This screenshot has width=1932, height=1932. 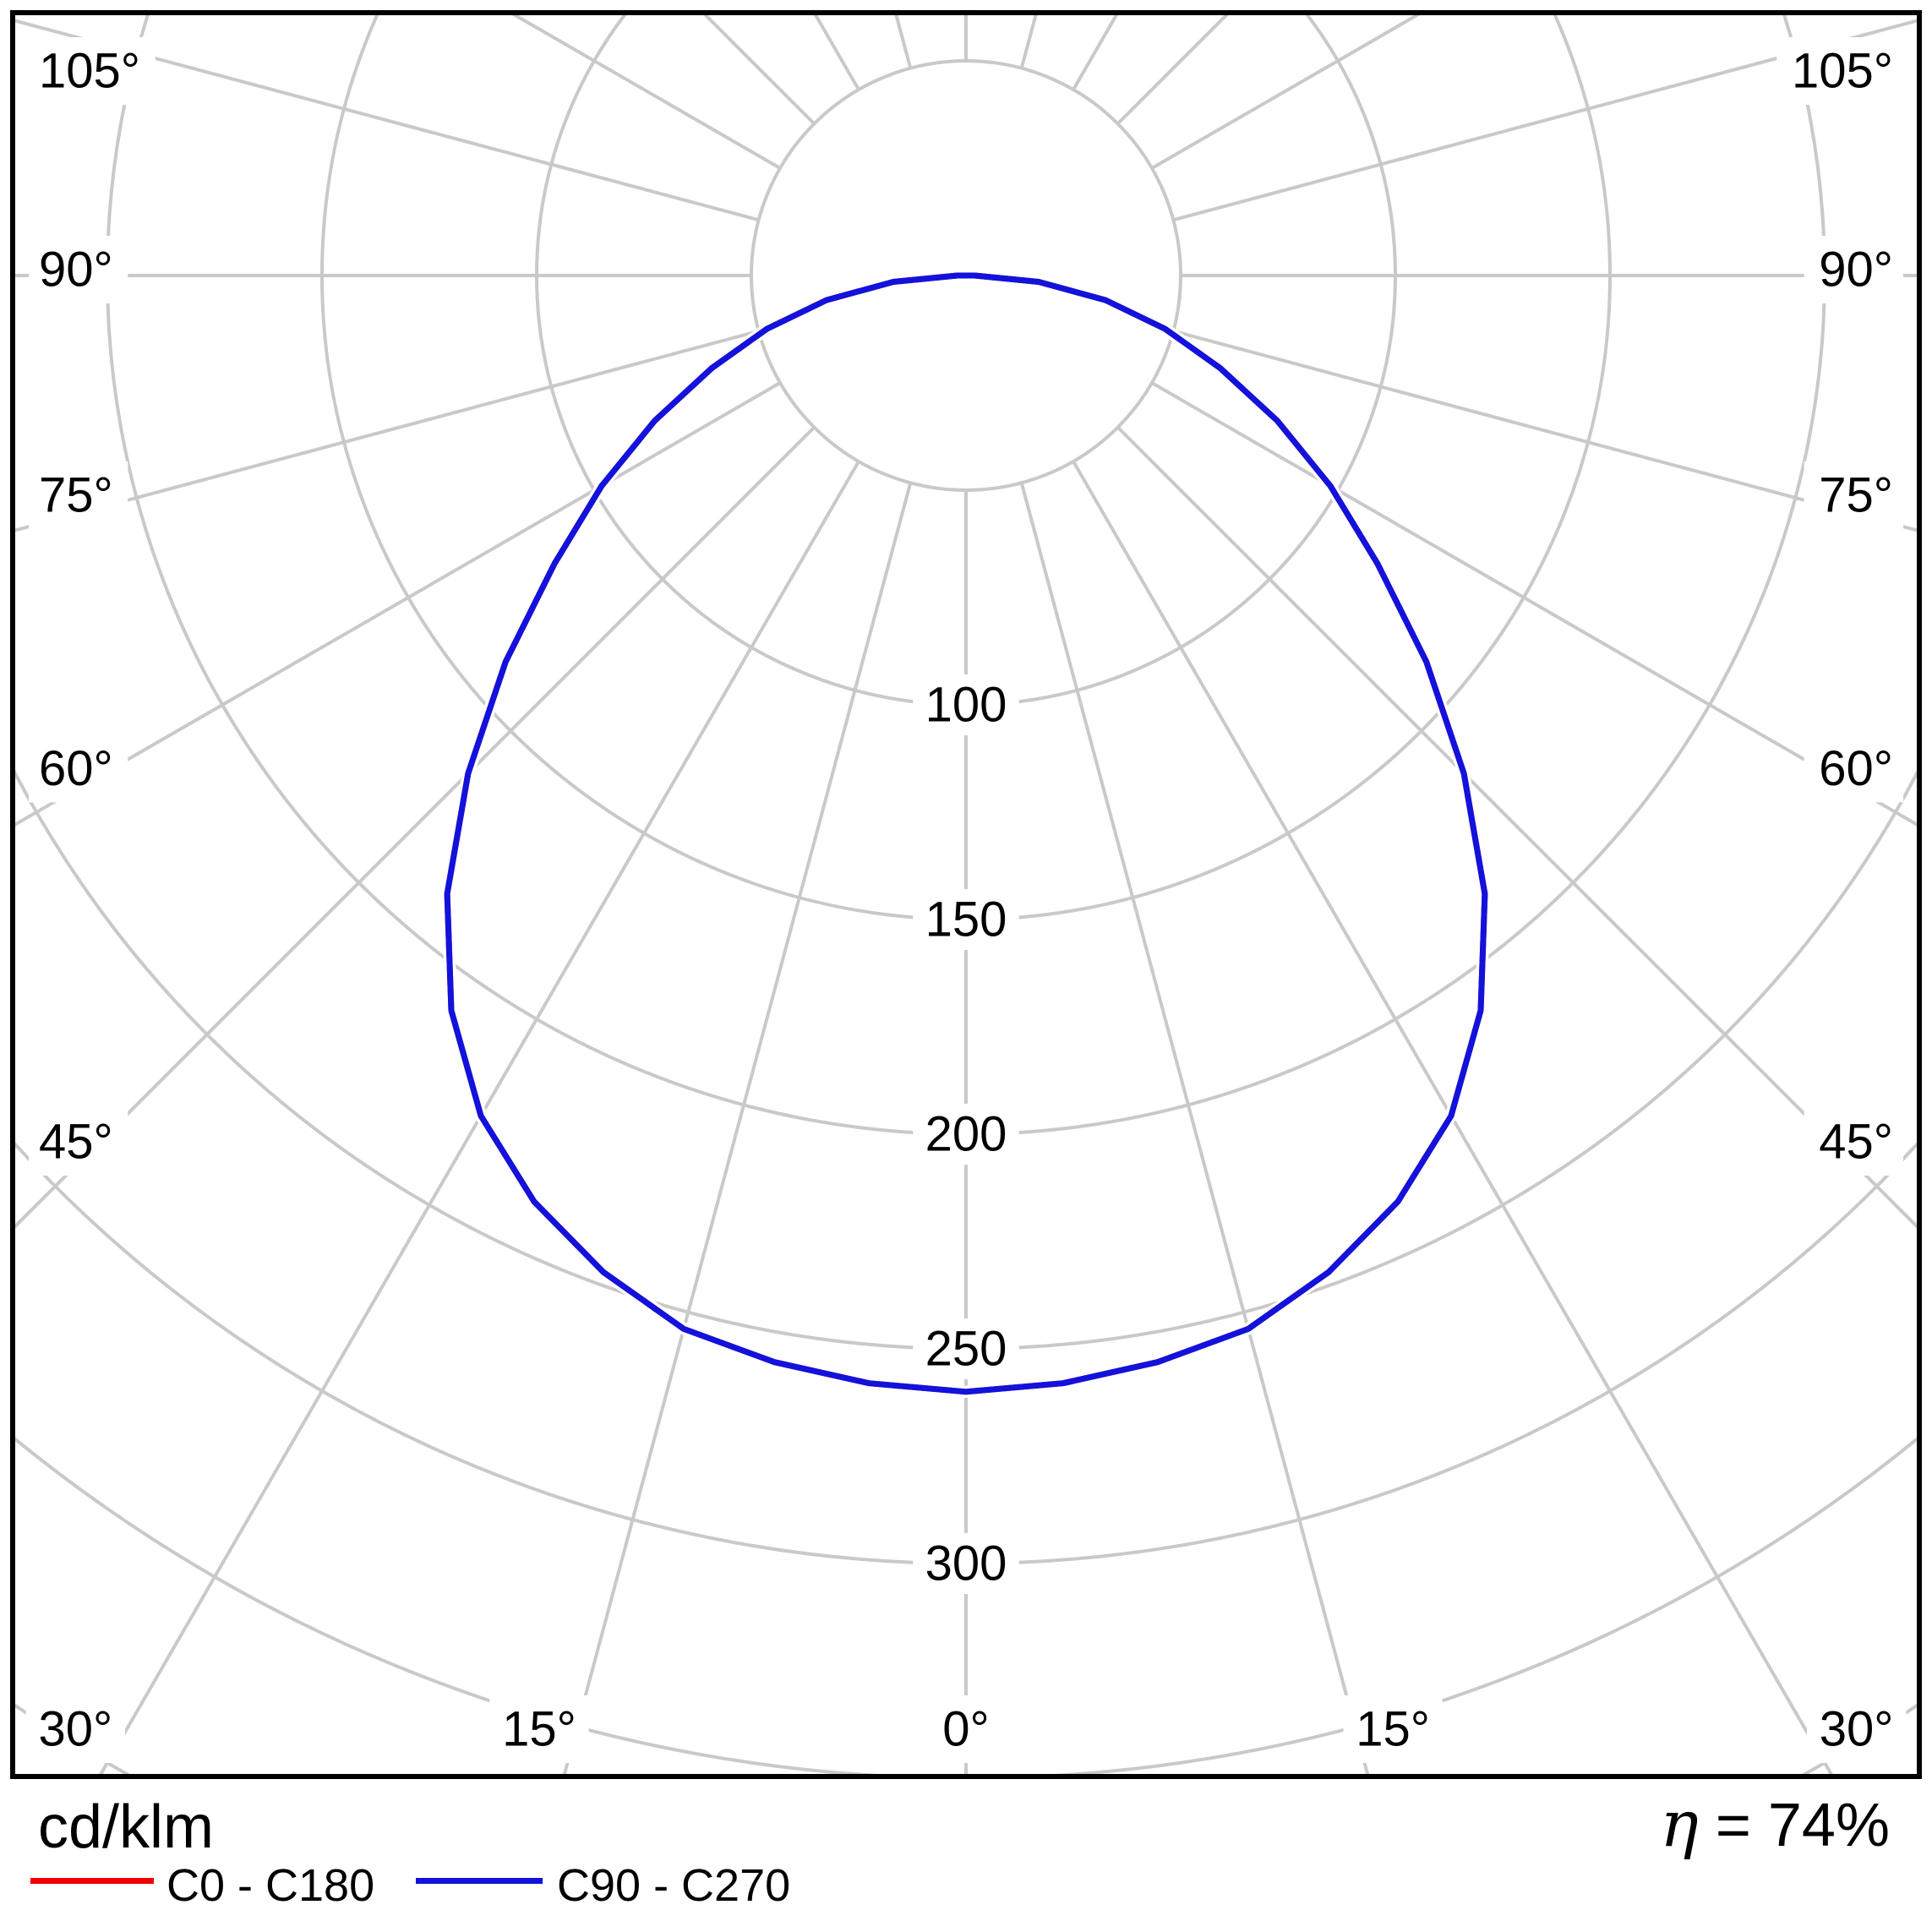 I want to click on ring-label: 150, so click(x=966, y=919).